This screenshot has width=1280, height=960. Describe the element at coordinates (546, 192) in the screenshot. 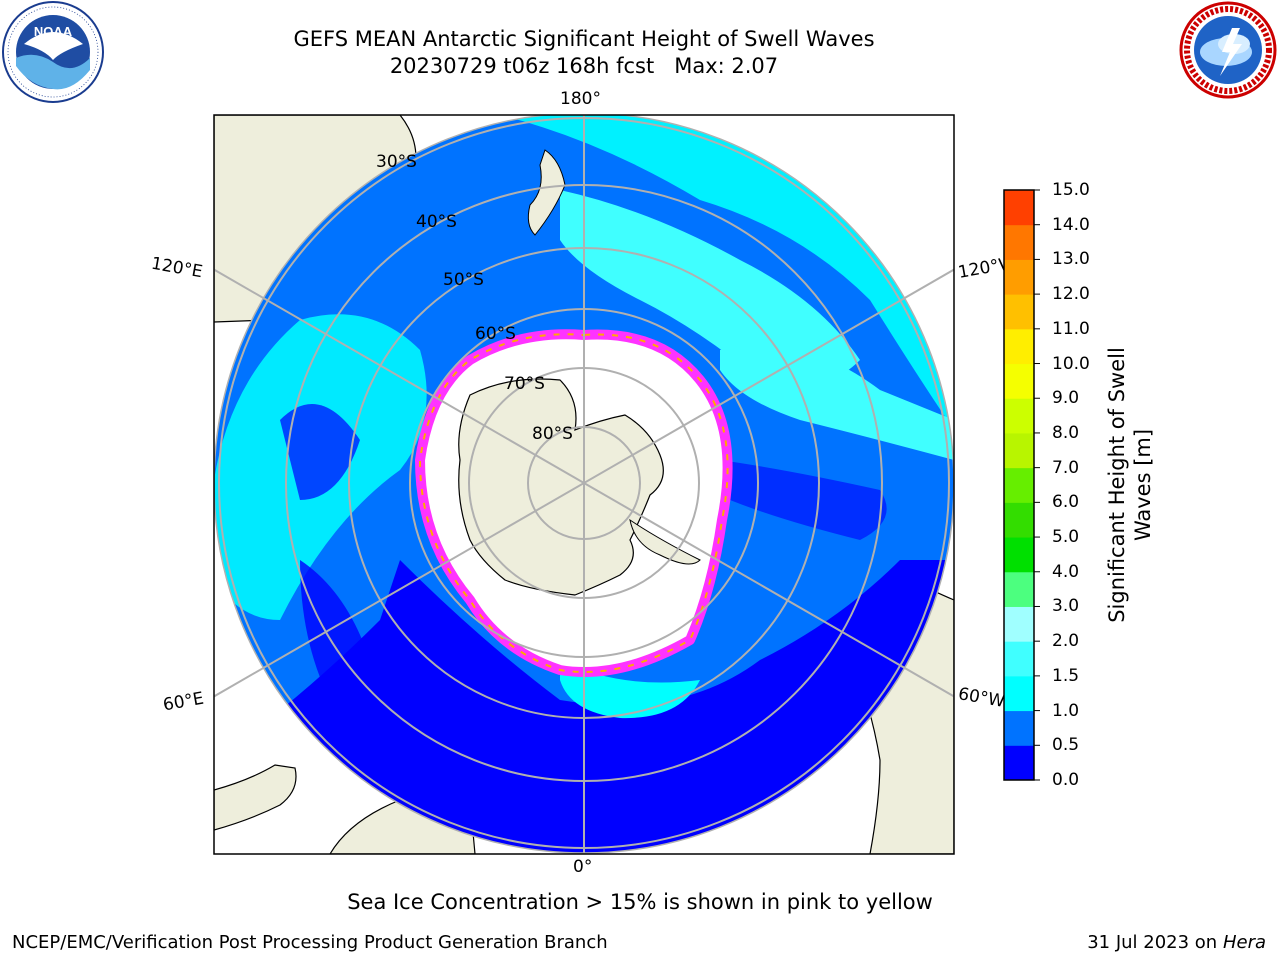

I see `new-zealand-land` at that location.